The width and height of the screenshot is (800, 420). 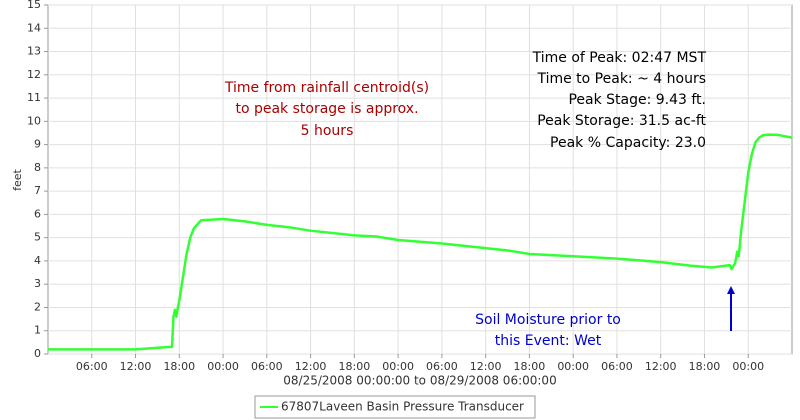 What do you see at coordinates (37, 167) in the screenshot?
I see `y-tick-label: 8` at bounding box center [37, 167].